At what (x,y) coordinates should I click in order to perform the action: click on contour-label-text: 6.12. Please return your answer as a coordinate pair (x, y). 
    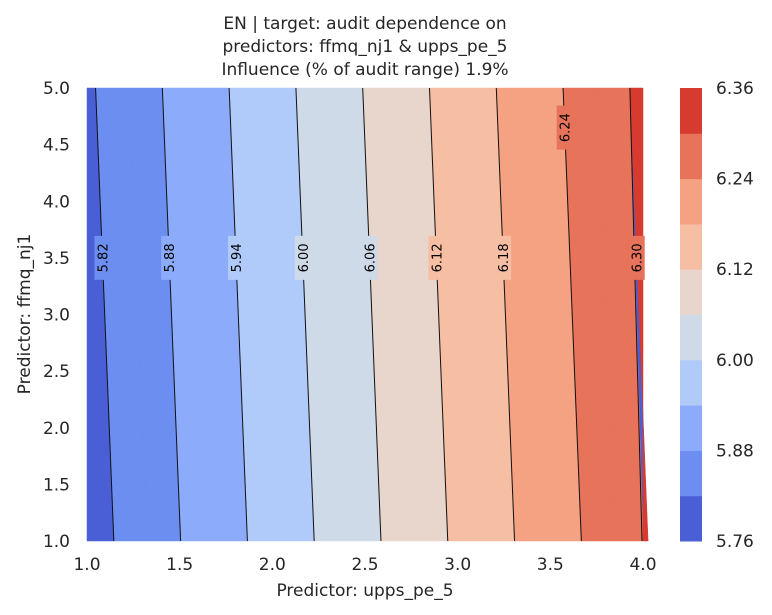
    Looking at the image, I should click on (437, 257).